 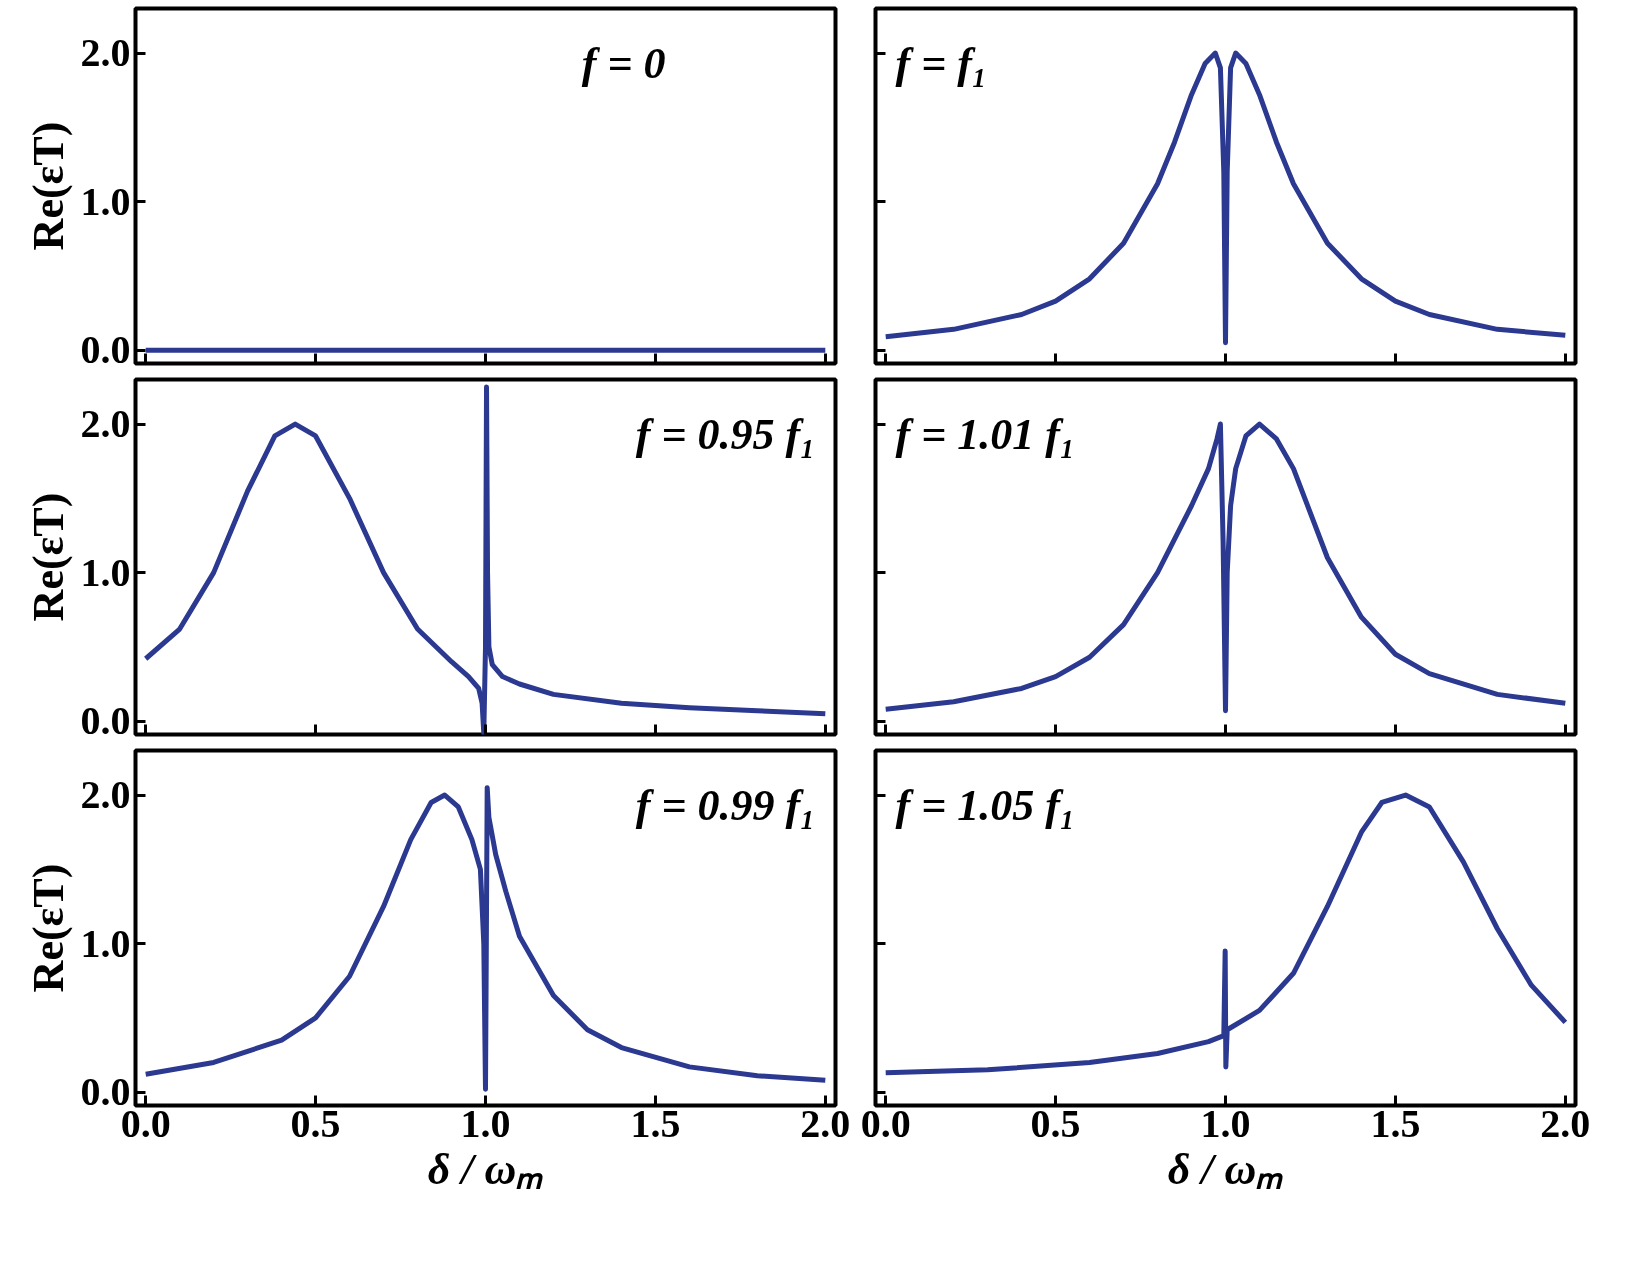 I want to click on annotation: f = f₁, so click(x=941, y=63).